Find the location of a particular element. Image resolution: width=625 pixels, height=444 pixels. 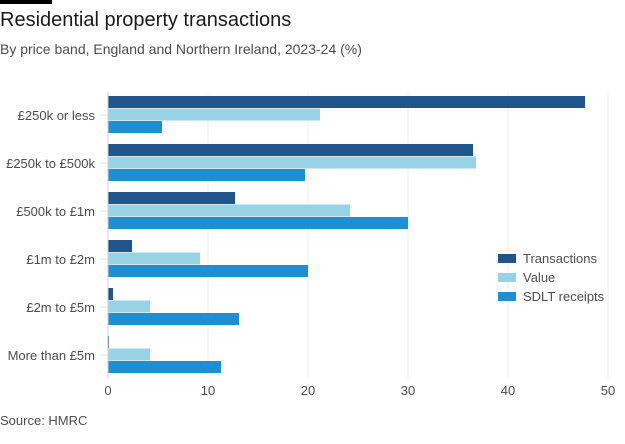

brand-bar is located at coordinates (26, 2).